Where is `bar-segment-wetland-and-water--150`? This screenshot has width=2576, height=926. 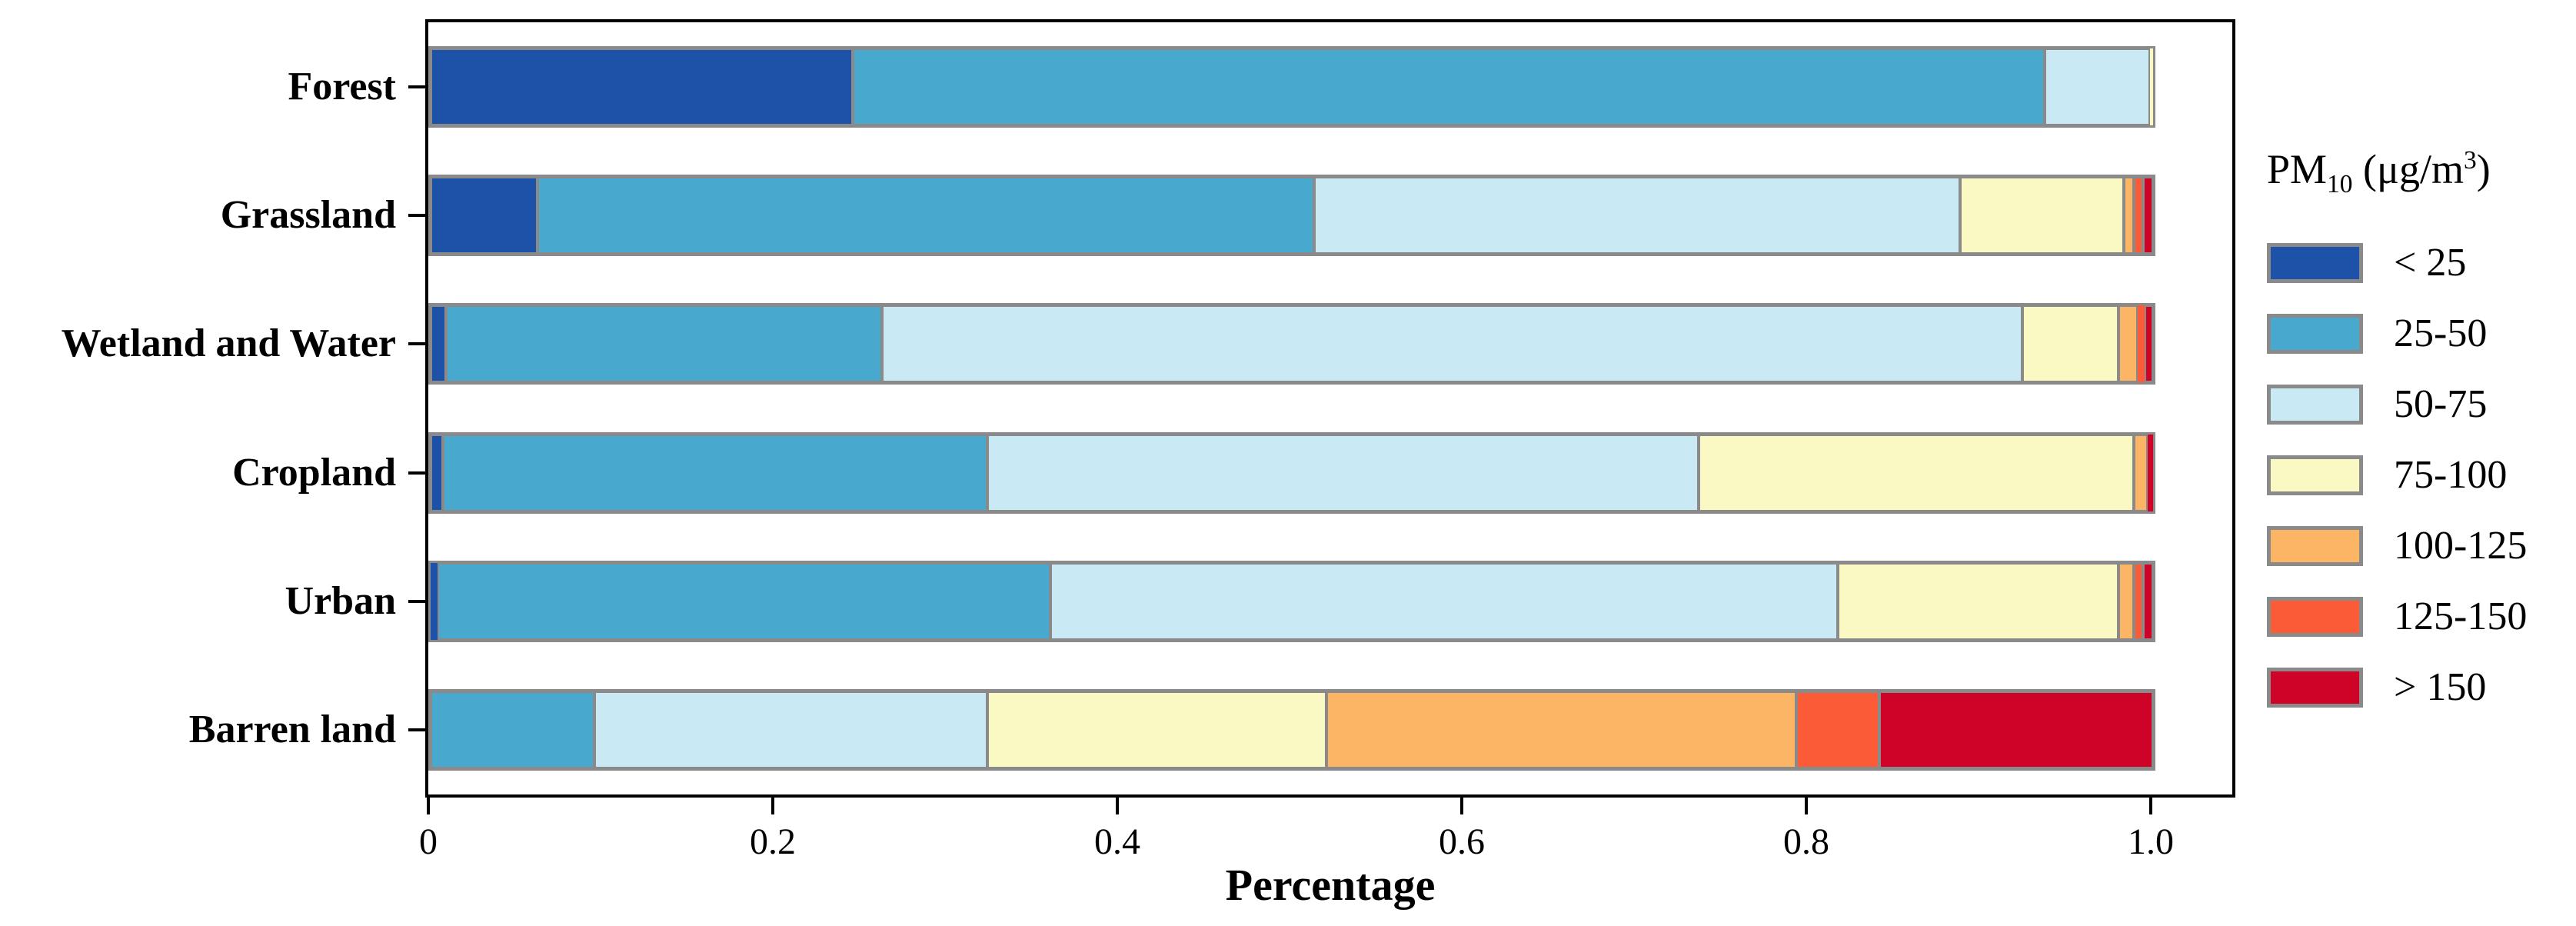
bar-segment-wetland-and-water--150 is located at coordinates (2148, 344).